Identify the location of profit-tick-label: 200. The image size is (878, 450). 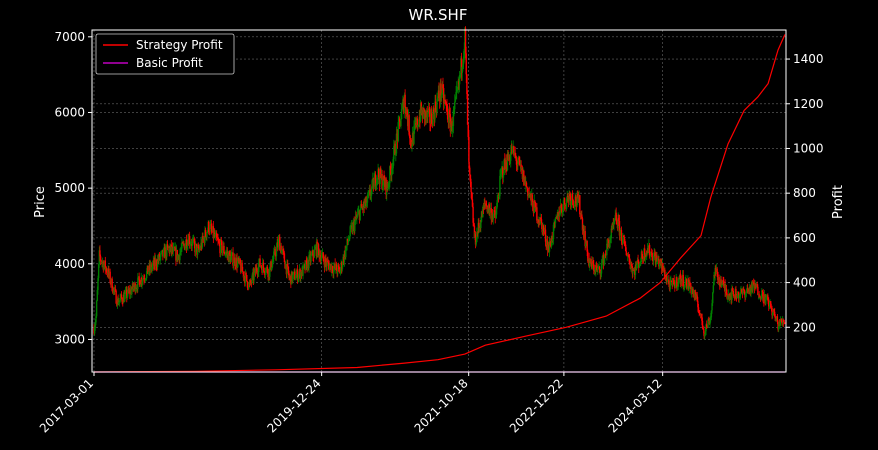
(804, 327).